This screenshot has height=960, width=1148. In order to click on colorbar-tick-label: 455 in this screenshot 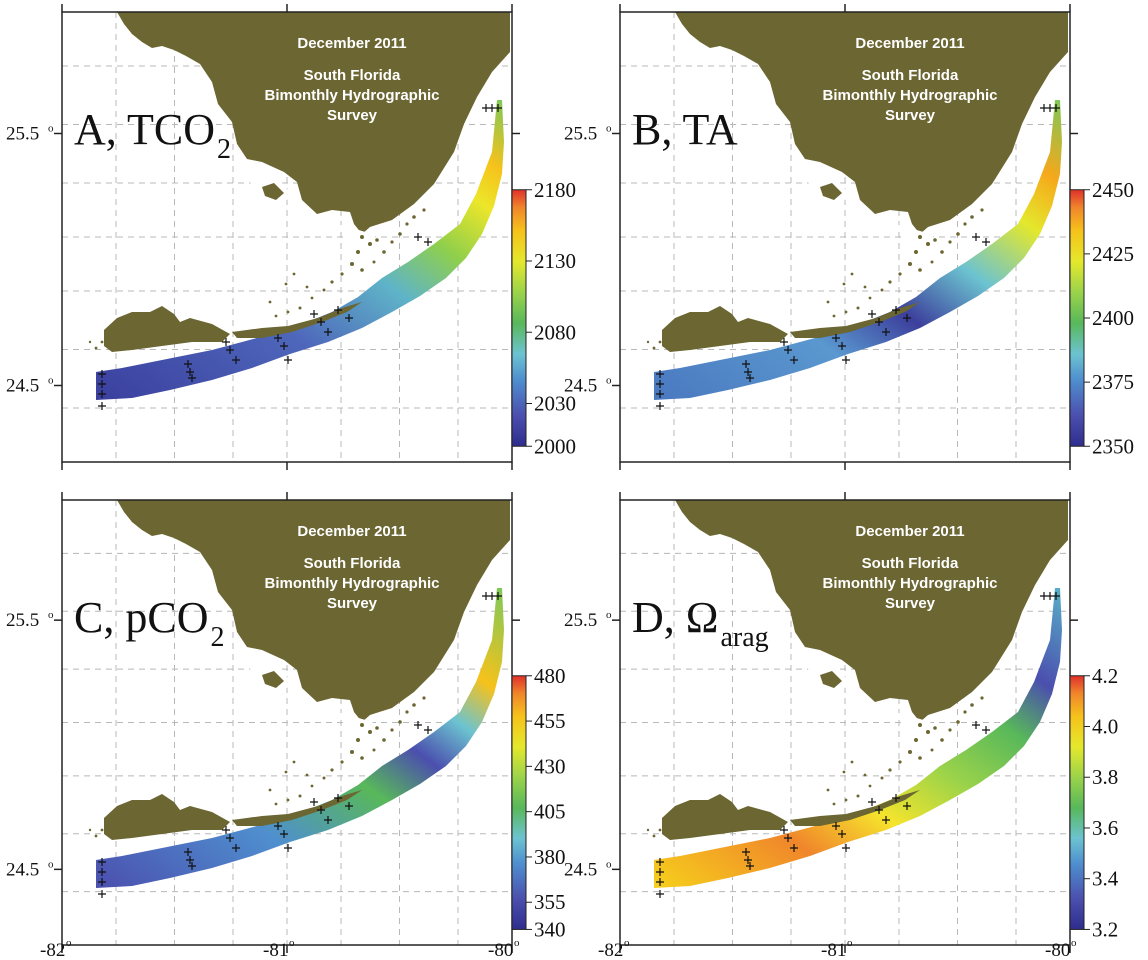, I will do `click(550, 721)`.